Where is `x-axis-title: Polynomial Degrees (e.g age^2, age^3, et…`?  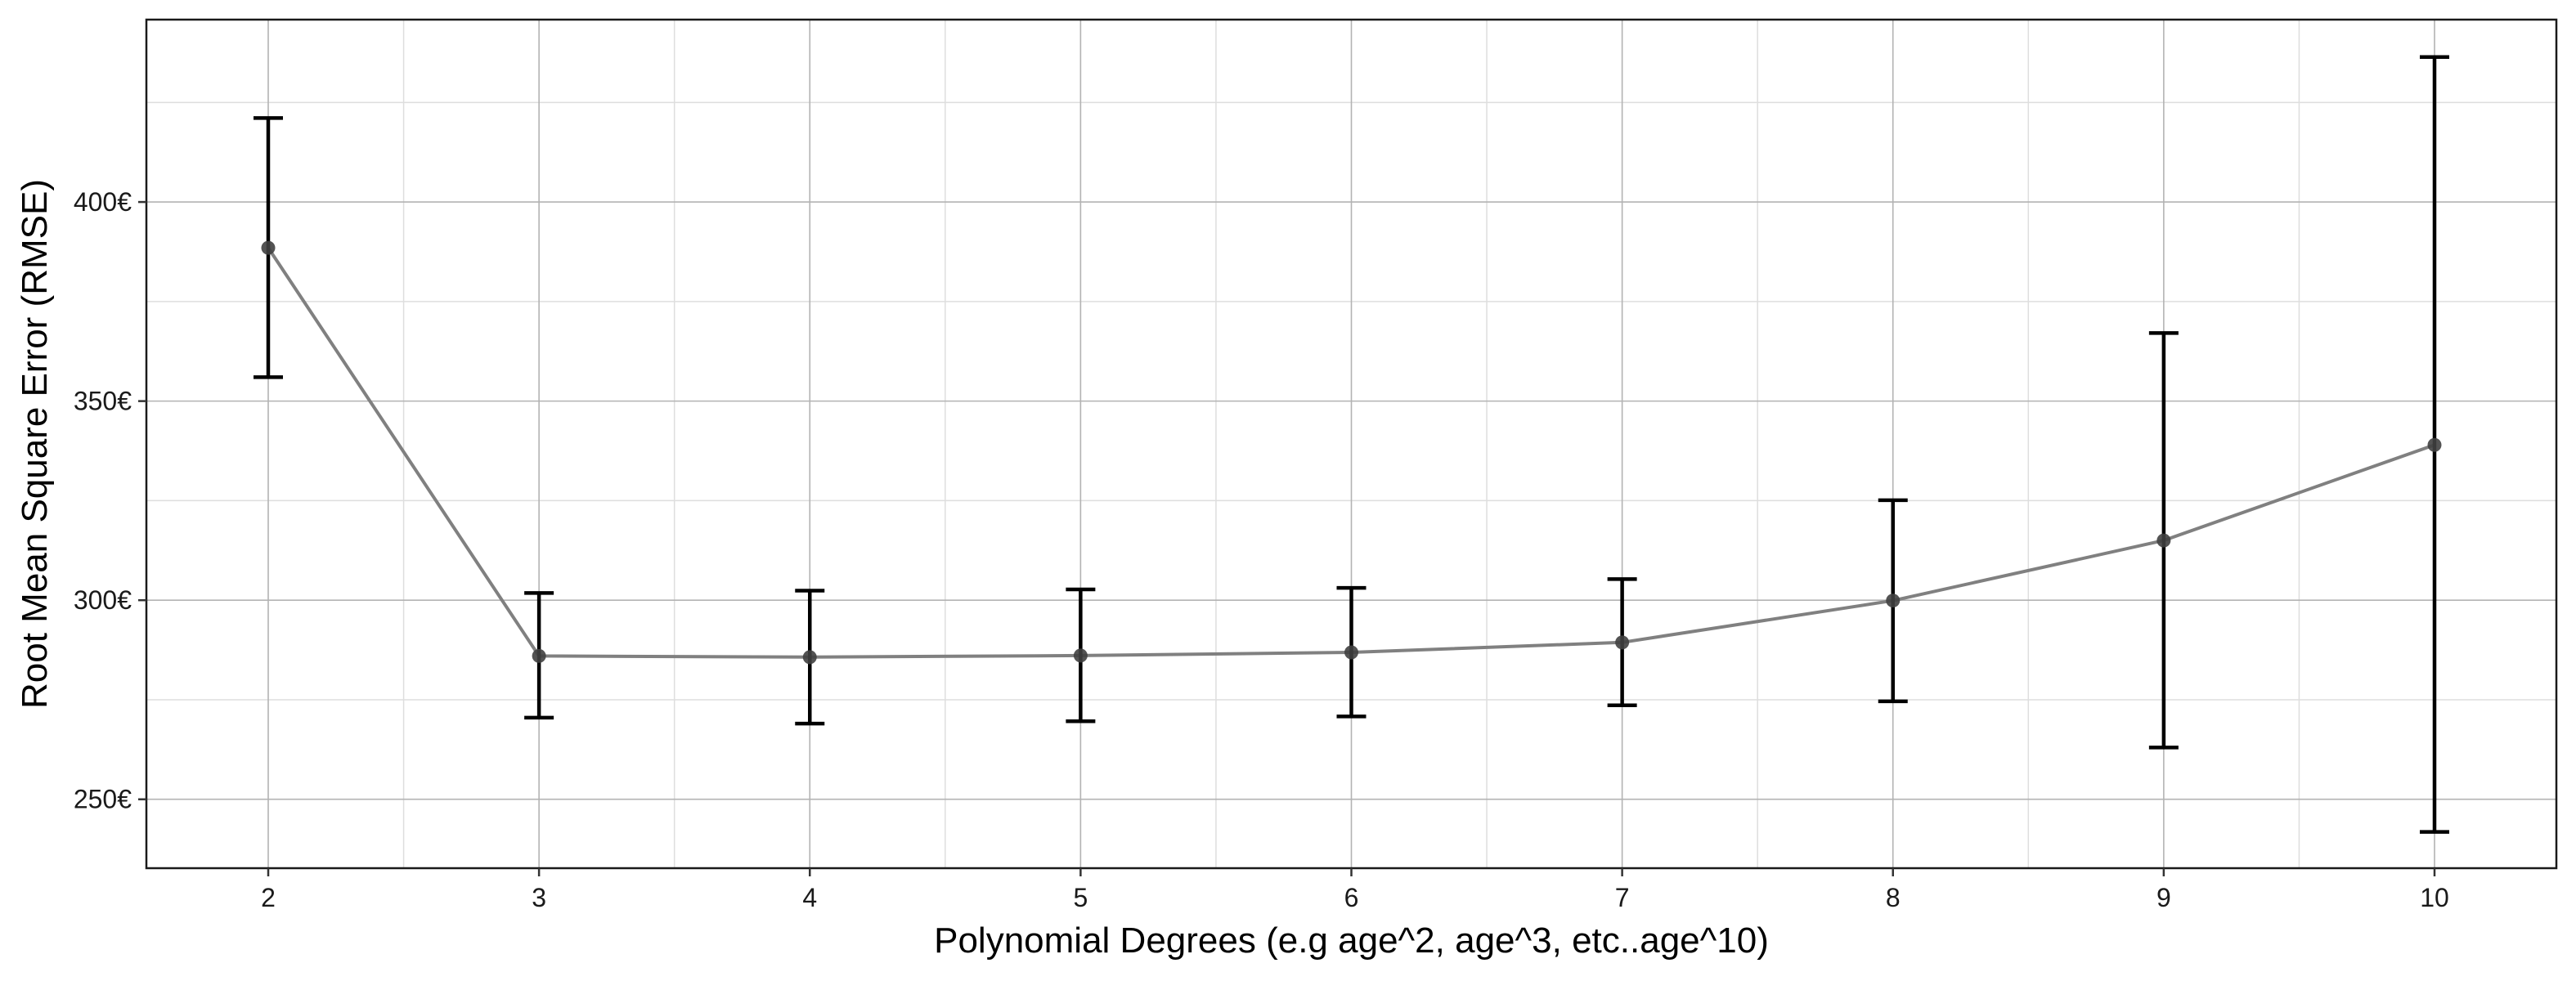 x-axis-title: Polynomial Degrees (e.g age^2, age^3, et… is located at coordinates (1351, 941).